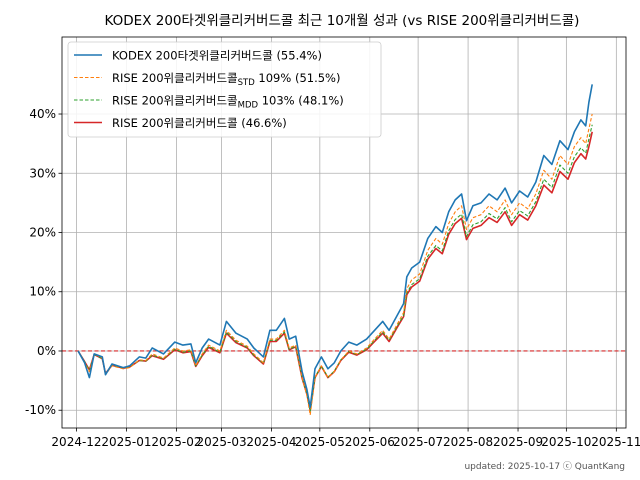 The width and height of the screenshot is (640, 480). What do you see at coordinates (43, 262) in the screenshot?
I see `y-axis: -10% 0% 10% 20% 30% 40%` at bounding box center [43, 262].